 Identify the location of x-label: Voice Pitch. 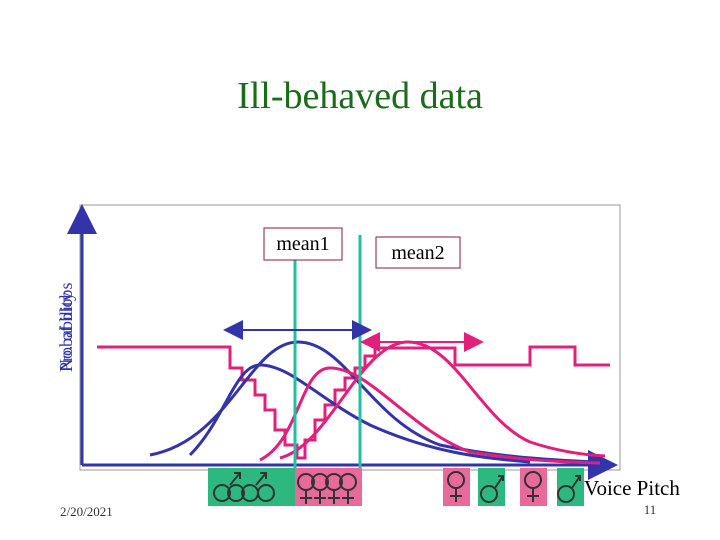
(632, 488).